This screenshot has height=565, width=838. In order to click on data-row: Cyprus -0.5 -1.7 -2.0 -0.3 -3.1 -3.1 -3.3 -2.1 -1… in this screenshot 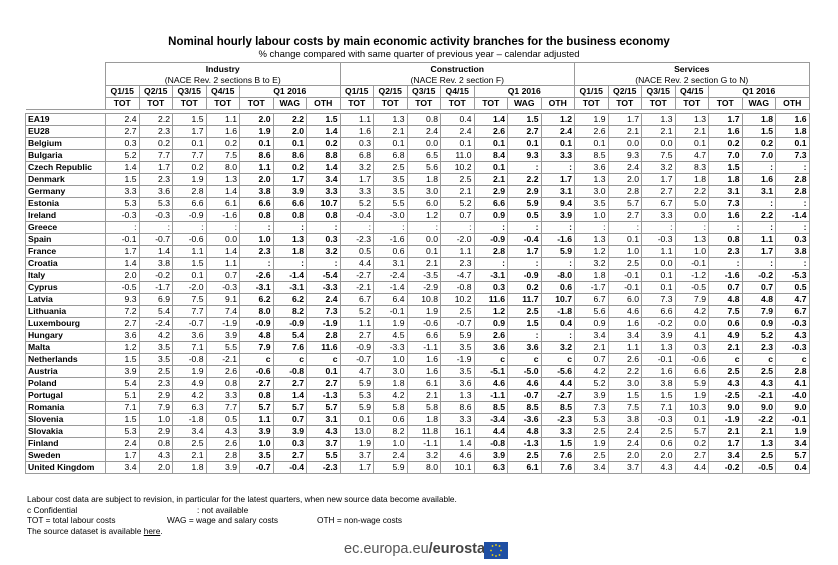, I will do `click(417, 287)`.